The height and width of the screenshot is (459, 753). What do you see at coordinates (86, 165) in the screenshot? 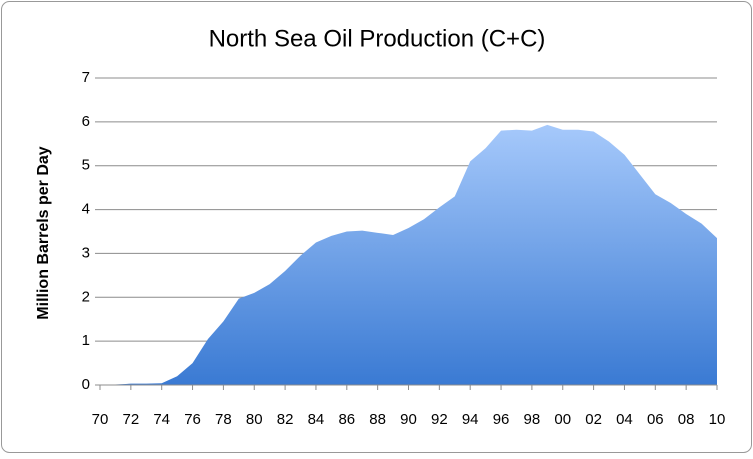
I see `y-tick-label: 5` at bounding box center [86, 165].